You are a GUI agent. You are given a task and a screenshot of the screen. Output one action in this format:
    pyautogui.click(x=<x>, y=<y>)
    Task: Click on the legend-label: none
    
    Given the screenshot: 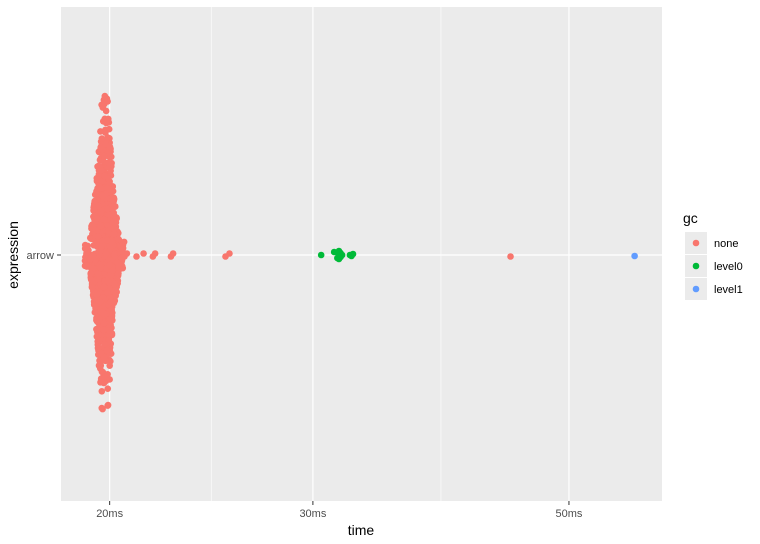 What is the action you would take?
    pyautogui.click(x=726, y=244)
    